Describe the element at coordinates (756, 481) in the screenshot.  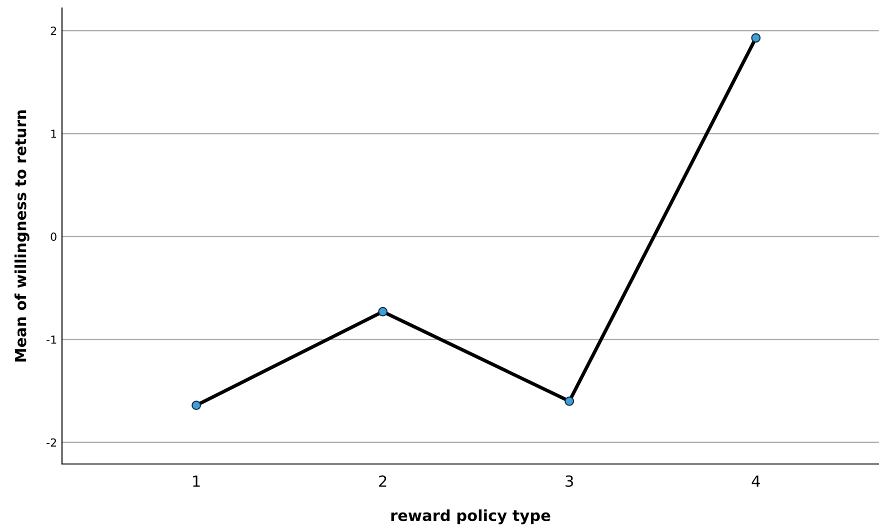
I see `x-tick-label: 4` at that location.